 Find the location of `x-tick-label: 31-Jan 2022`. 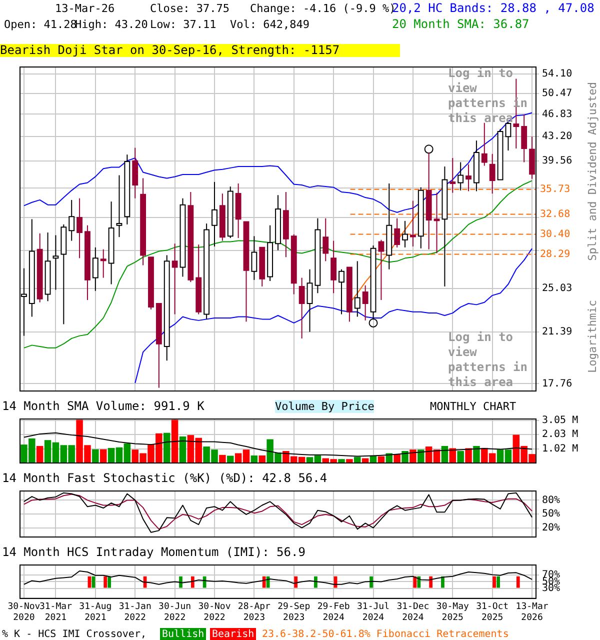

x-tick-label: 31-Jan 2022 is located at coordinates (135, 612).